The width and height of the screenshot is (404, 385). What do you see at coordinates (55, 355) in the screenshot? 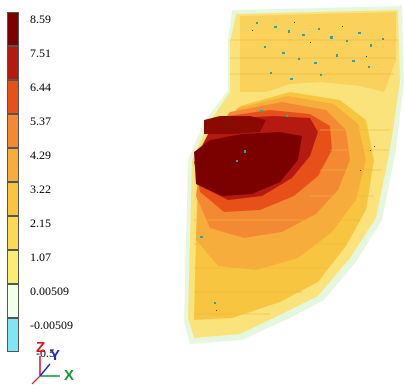
I see `axis-y-label: Y` at bounding box center [55, 355].